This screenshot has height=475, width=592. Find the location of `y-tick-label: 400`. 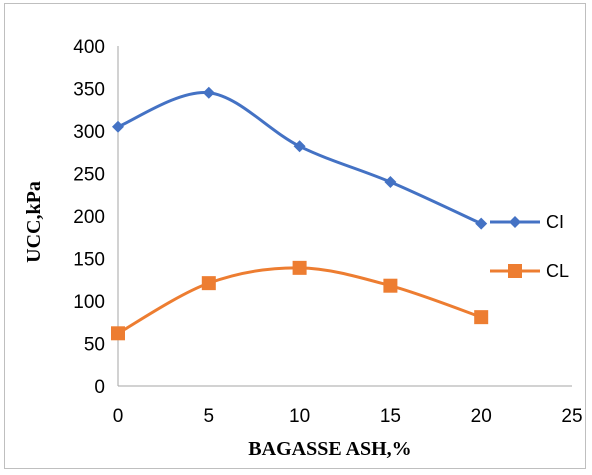

y-tick-label: 400 is located at coordinates (89, 47).